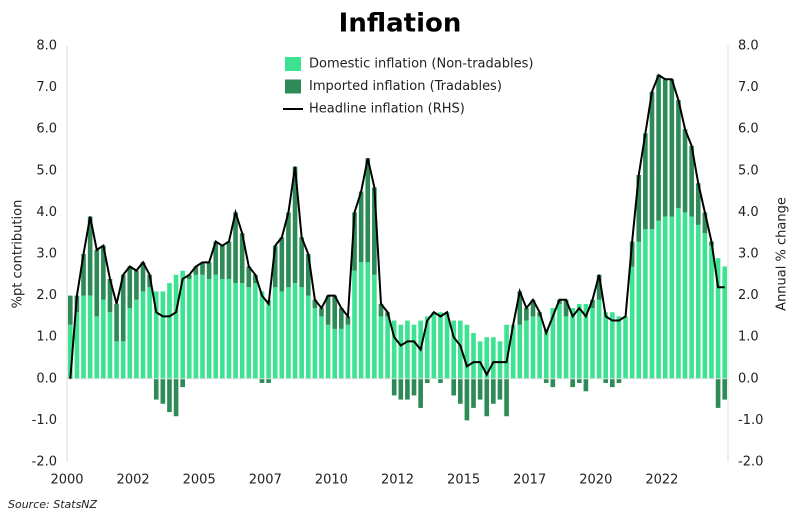 This screenshot has width=800, height=515. Describe the element at coordinates (265, 480) in the screenshot. I see `x-tick-label: 2007` at that location.